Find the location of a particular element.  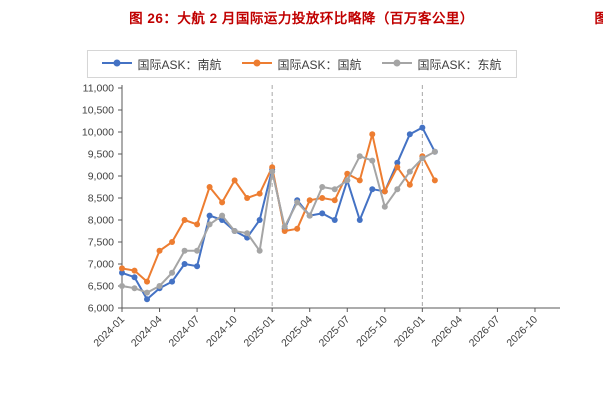

legend-item: 国际ASK：南航 is located at coordinates (161, 64).